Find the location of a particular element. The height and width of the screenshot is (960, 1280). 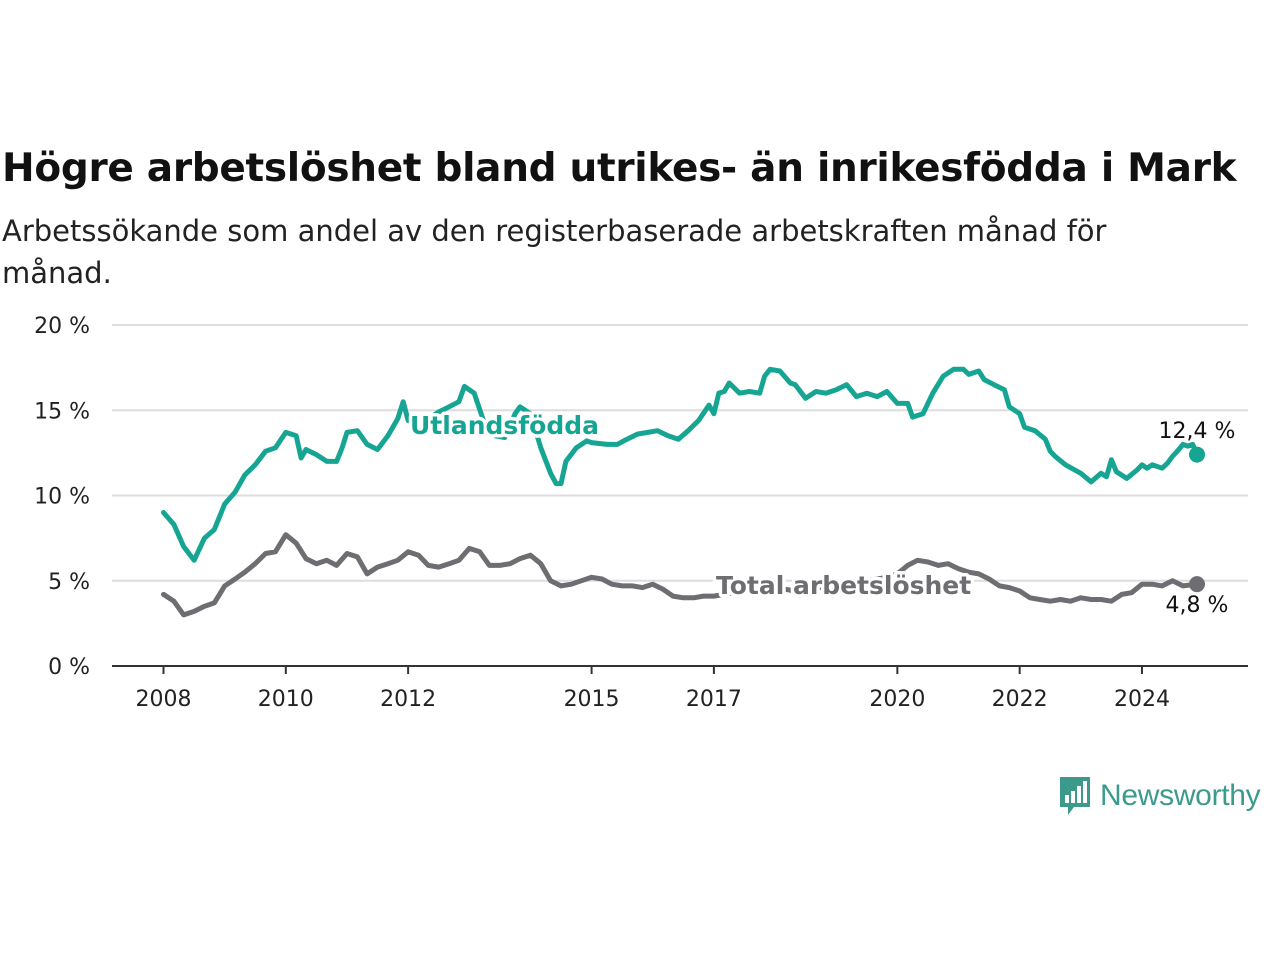

label-total-arbetsloshet: Total arbetslöshet is located at coordinates (843, 585).